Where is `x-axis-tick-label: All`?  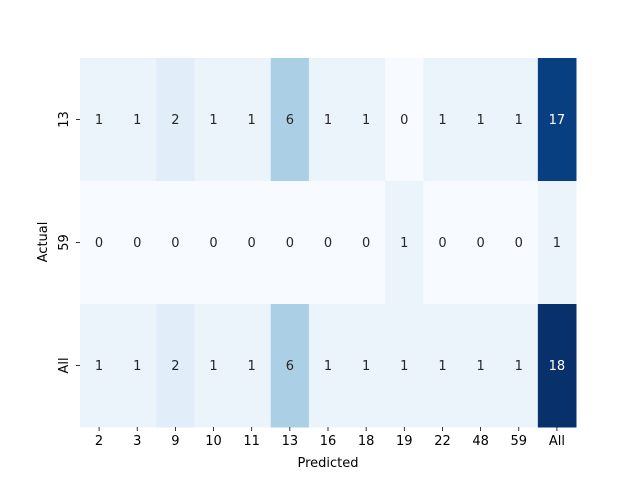 x-axis-tick-label: All is located at coordinates (557, 441).